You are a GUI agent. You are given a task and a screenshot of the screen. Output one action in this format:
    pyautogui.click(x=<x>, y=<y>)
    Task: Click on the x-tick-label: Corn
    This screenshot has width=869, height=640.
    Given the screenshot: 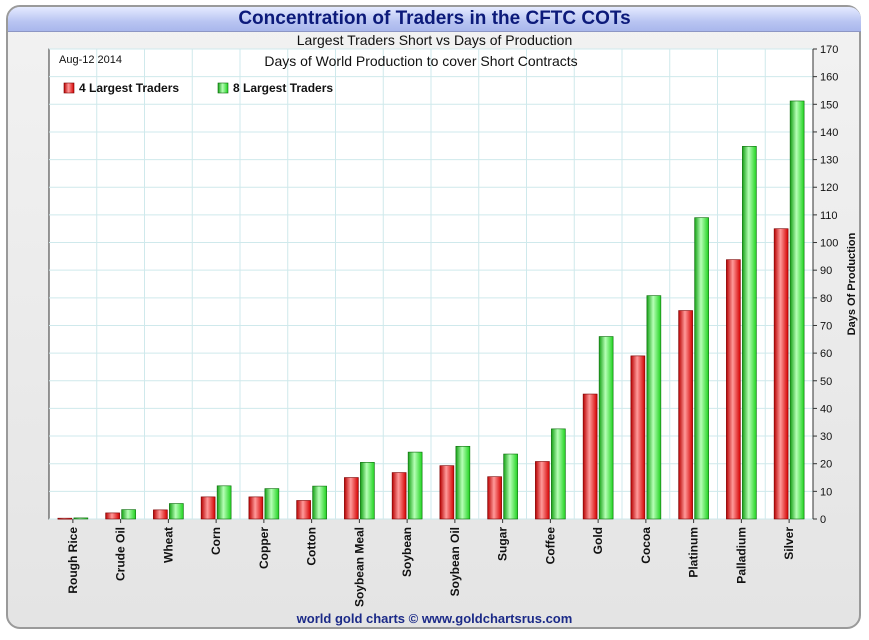 What is the action you would take?
    pyautogui.click(x=216, y=541)
    